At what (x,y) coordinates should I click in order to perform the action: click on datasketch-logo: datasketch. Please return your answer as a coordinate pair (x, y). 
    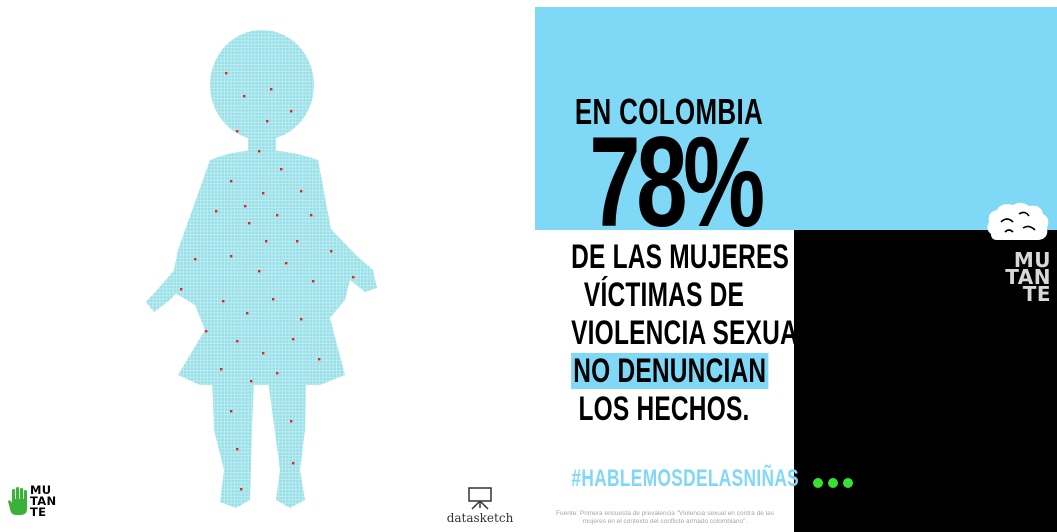
    Looking at the image, I should click on (480, 507).